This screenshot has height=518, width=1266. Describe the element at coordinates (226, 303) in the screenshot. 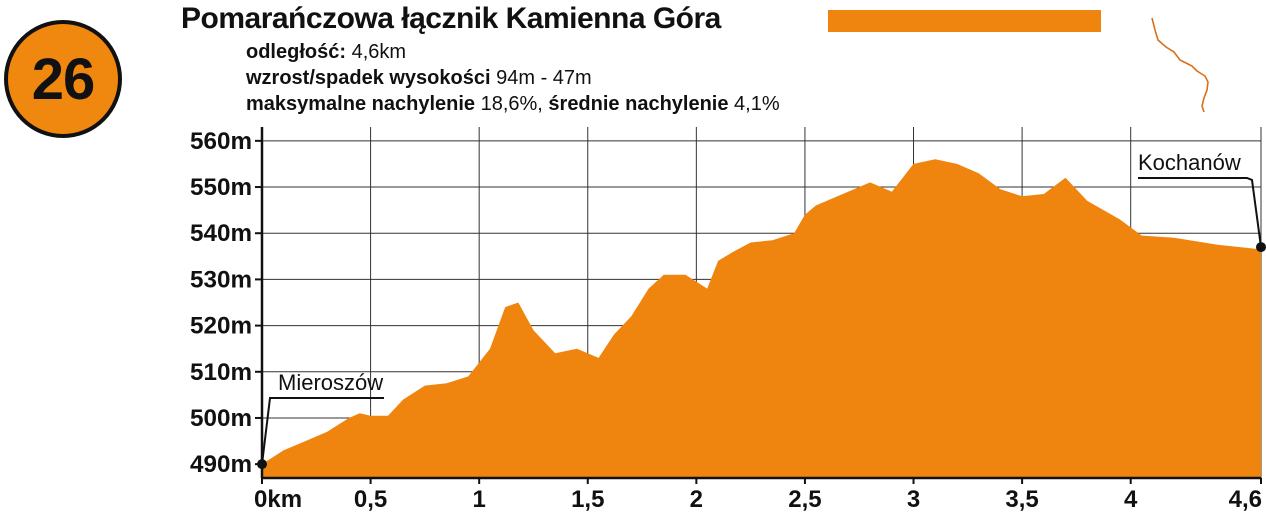

I see `y-axis-ticks: 490m 500m 510m 520m 530m 540m 550m 560m` at that location.